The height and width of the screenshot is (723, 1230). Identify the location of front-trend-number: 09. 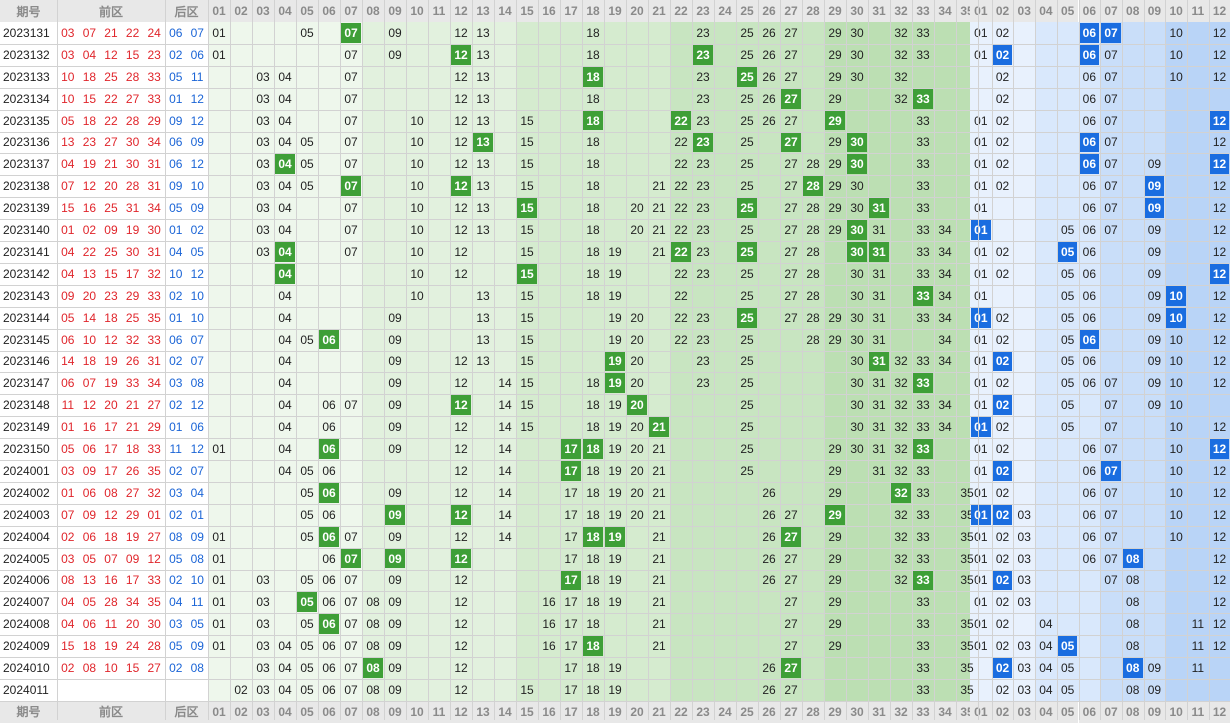
(395, 492).